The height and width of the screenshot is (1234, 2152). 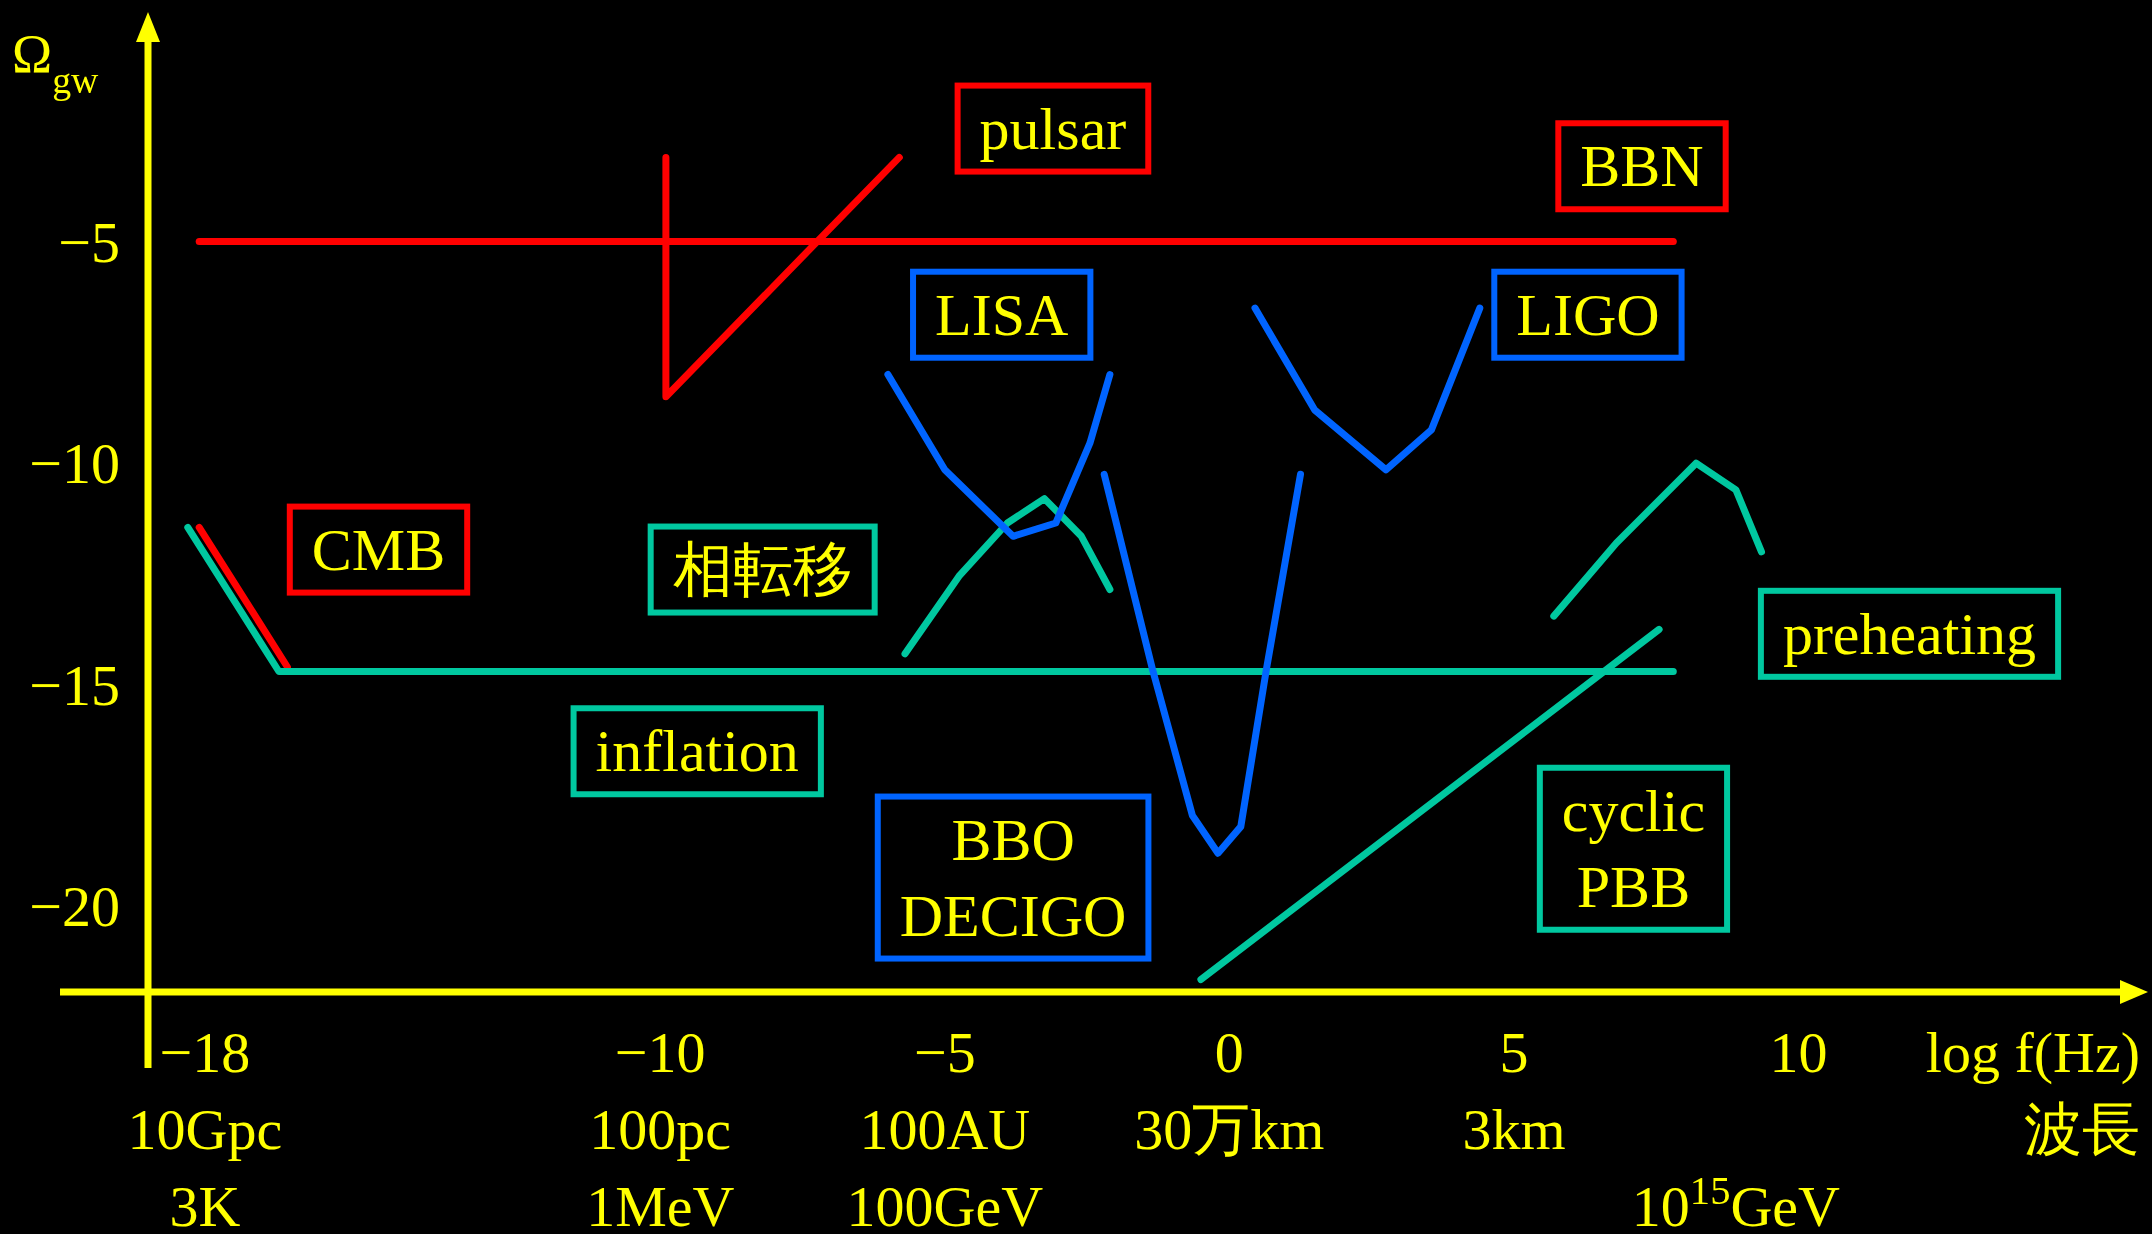 I want to click on text: 30万km, so click(x=1229, y=1129).